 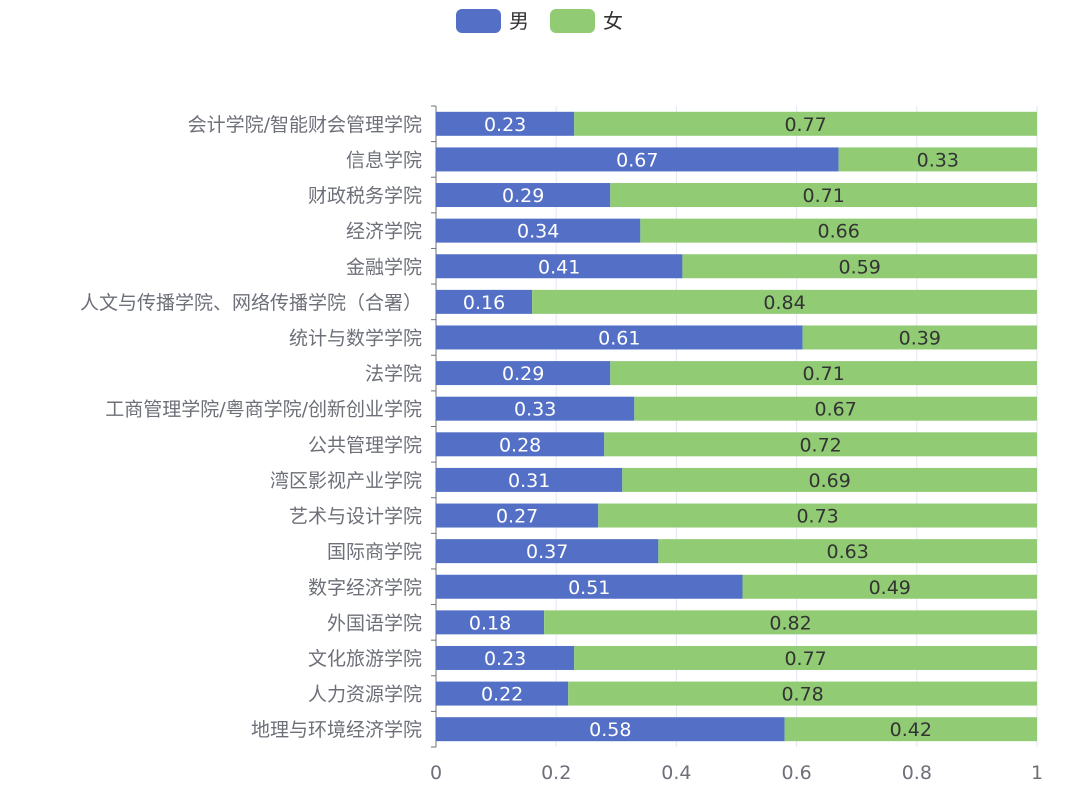 I want to click on data-label-female: 0.63, so click(x=848, y=552).